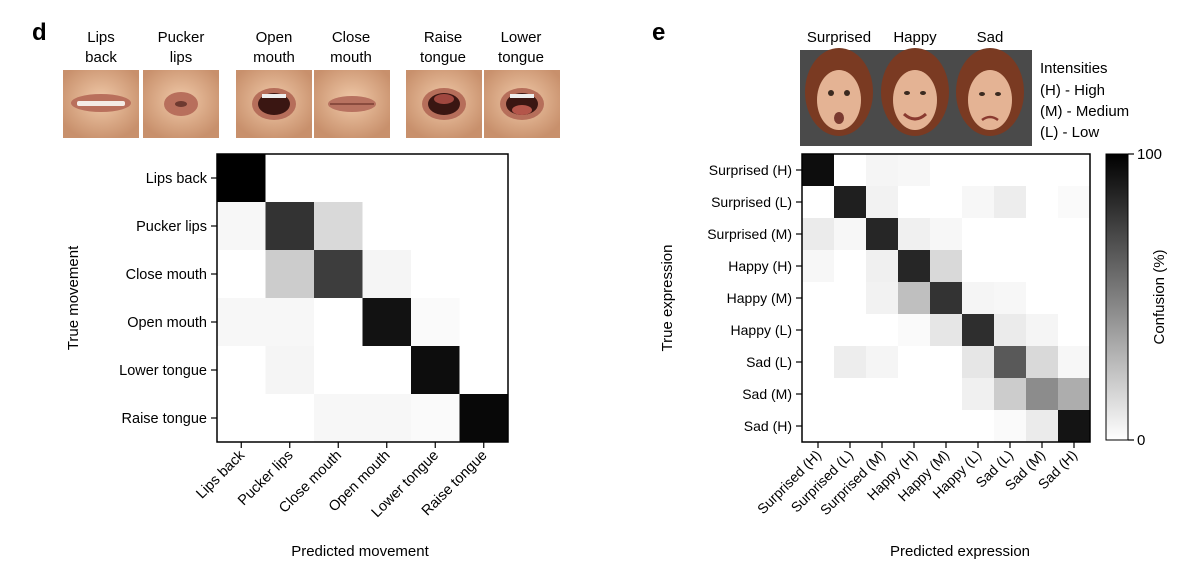  I want to click on heatmap-cell-surprised-l-surprised-l, so click(850, 202).